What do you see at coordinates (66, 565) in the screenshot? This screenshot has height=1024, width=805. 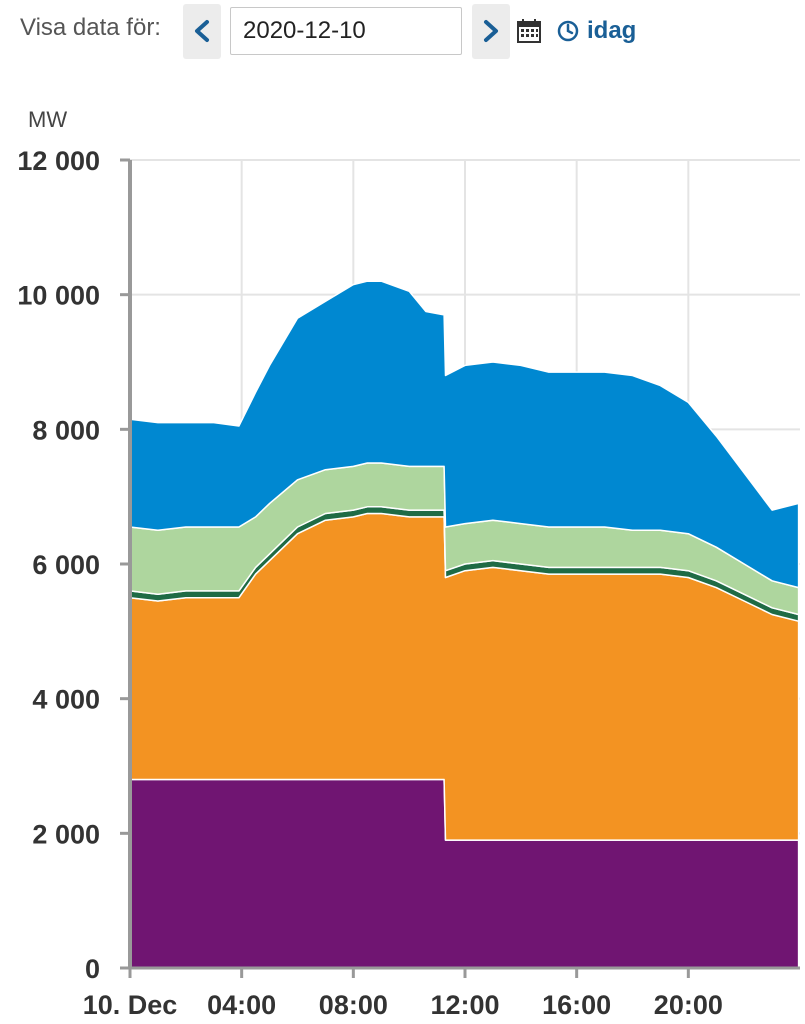 I see `y-tick-label: 6 000` at bounding box center [66, 565].